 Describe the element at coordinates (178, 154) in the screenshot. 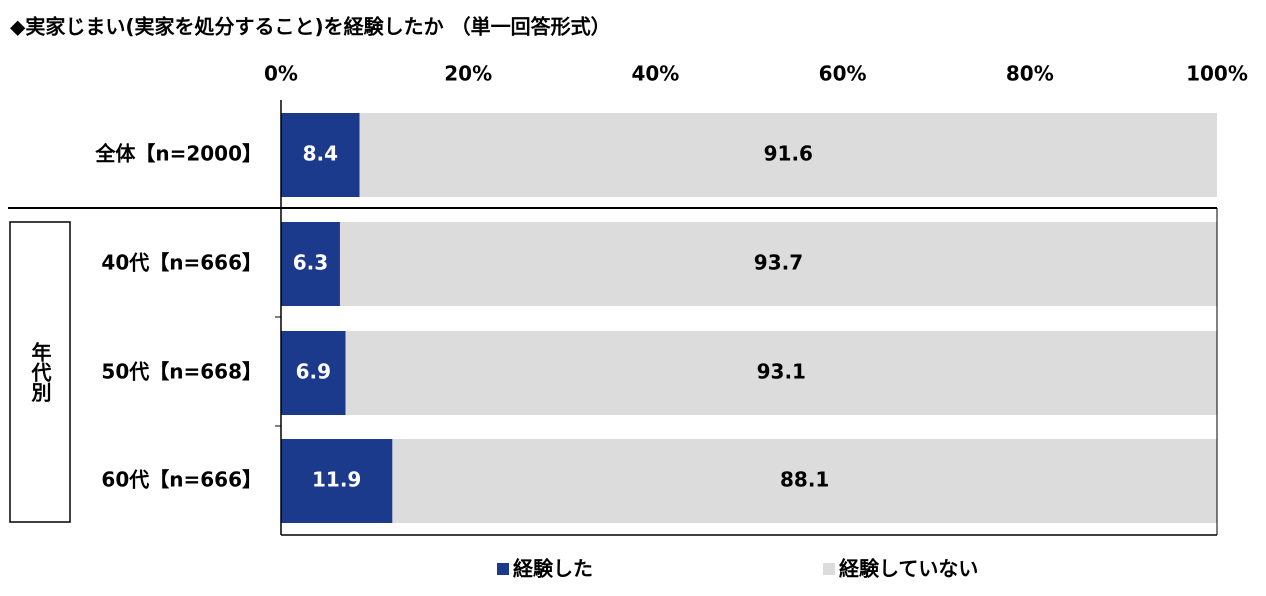

I see `y-tick-label: 全体【n=2000】` at that location.